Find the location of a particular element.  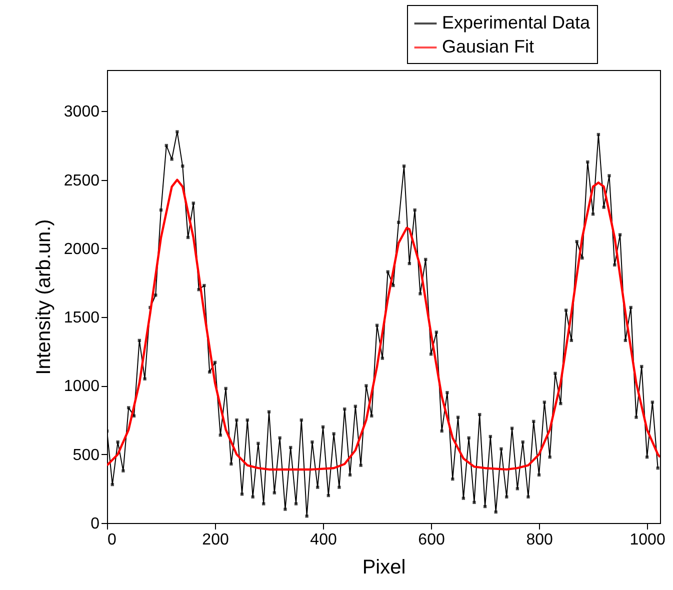

y-tick-label: 1500 is located at coordinates (82, 318).